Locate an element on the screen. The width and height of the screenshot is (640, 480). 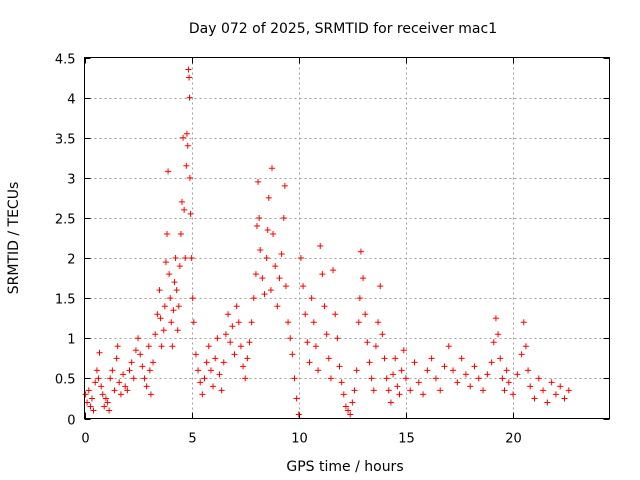
y-tick-label: 2 is located at coordinates (71, 260).